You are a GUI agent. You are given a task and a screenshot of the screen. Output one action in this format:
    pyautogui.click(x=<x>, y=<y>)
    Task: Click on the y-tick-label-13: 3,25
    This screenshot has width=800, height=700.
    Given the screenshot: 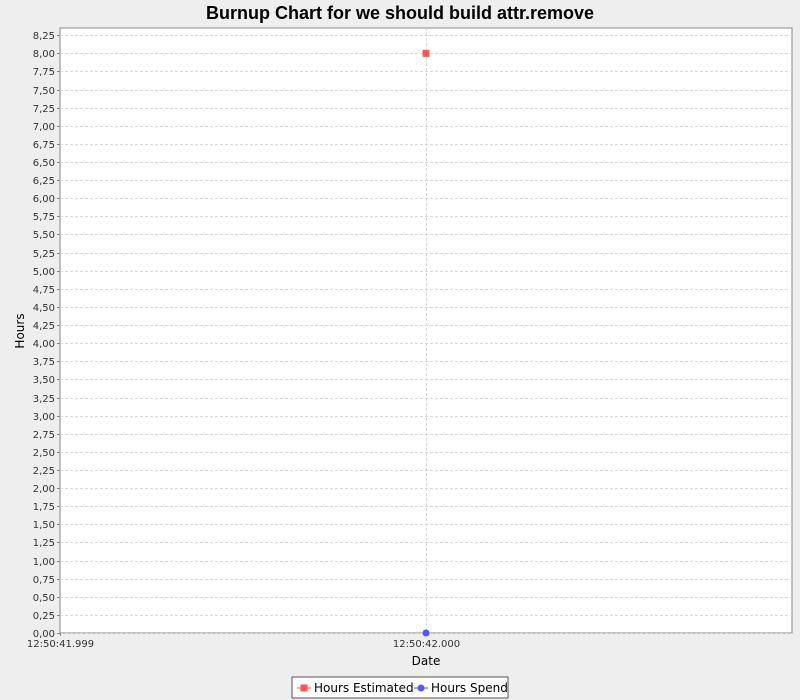 What is the action you would take?
    pyautogui.click(x=44, y=399)
    